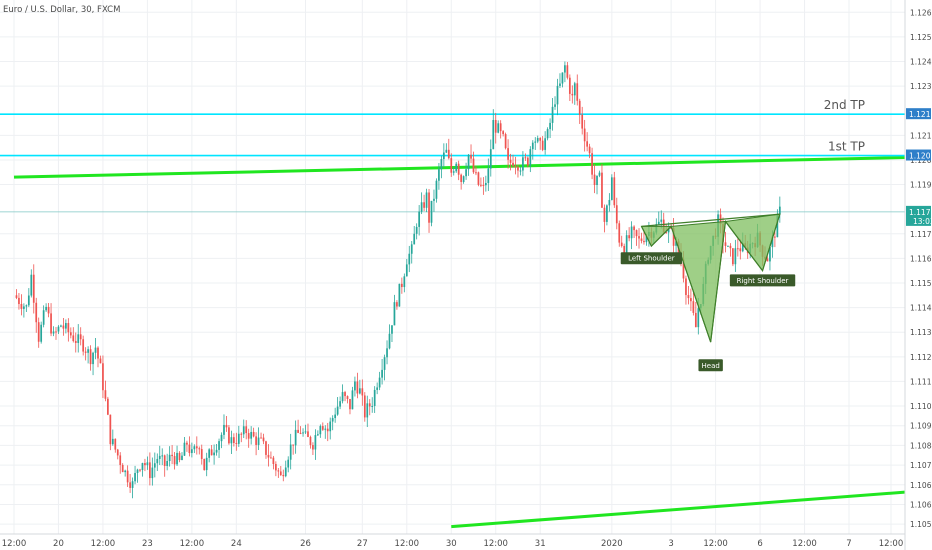  I want to click on y-tick-label: 1.11600, so click(921, 258).